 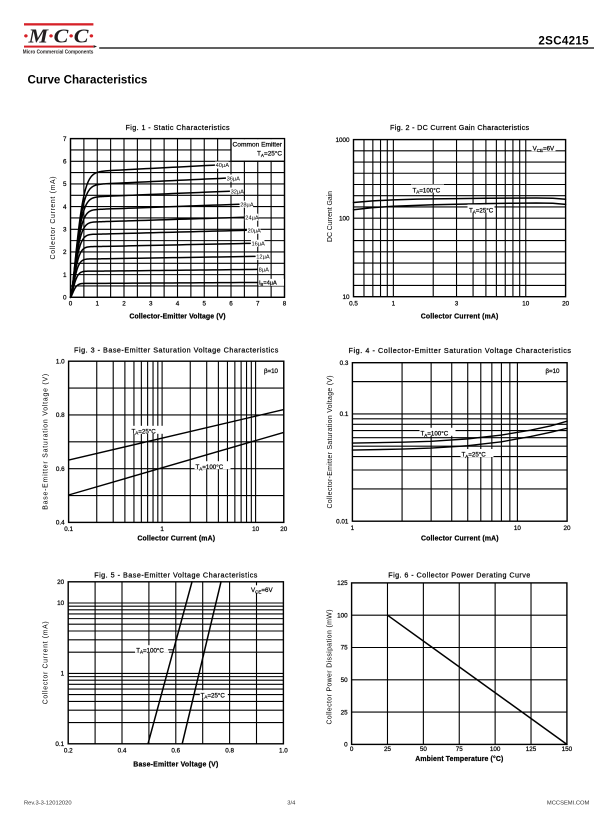 What do you see at coordinates (177, 127) in the screenshot?
I see `svg-text:Fig. 1 - Static Characteristic: Fig. 1 - Static Characteristics` at bounding box center [177, 127].